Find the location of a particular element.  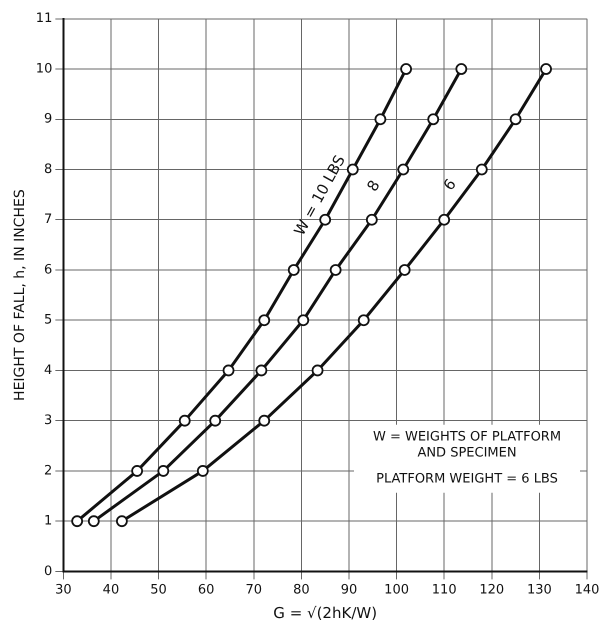

y-tick-label: 5 is located at coordinates (48, 320).